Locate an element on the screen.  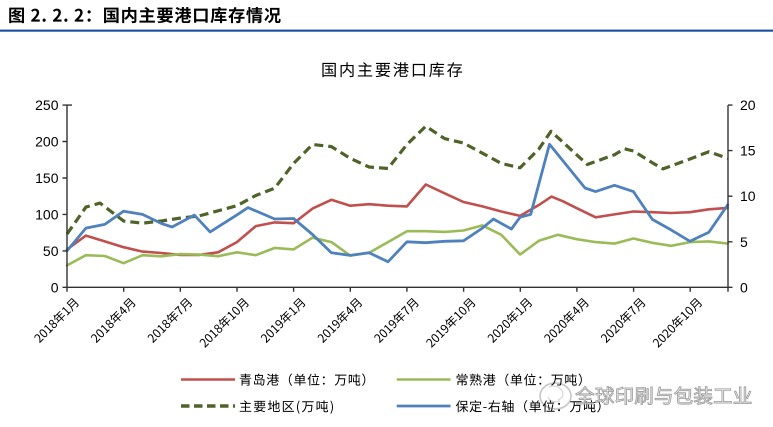
svg-text: 50 is located at coordinates (51, 251).